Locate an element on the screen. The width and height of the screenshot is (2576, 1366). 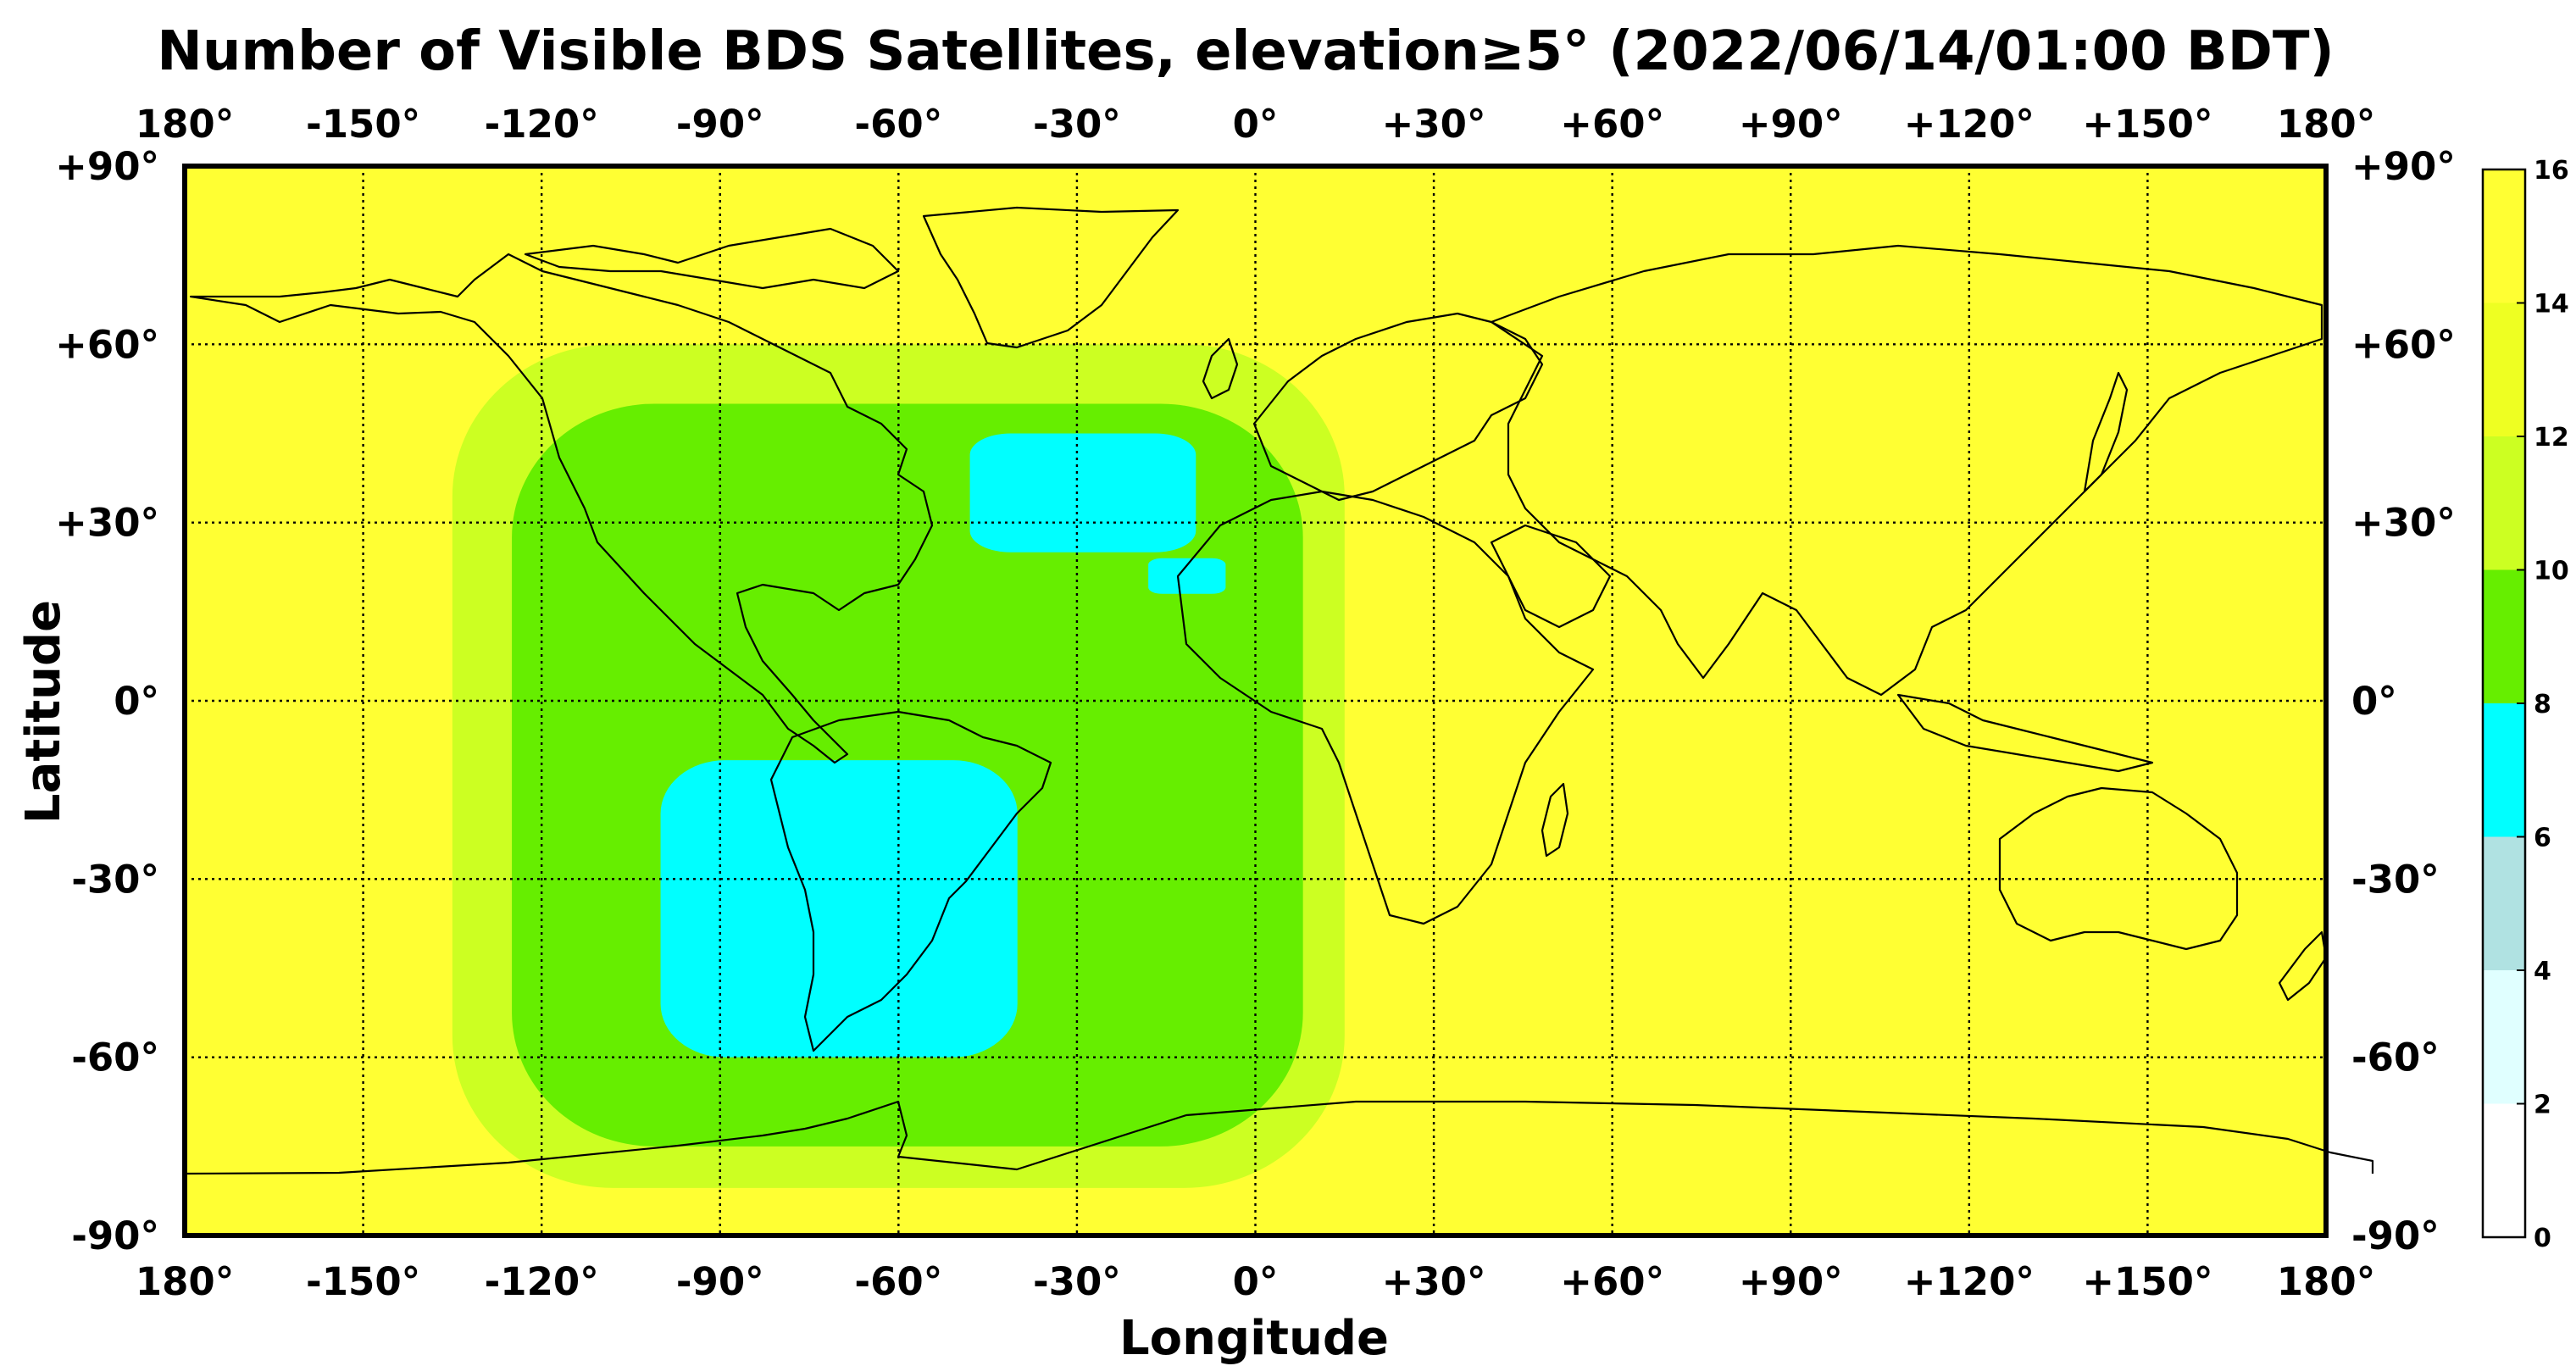
lon-tick-label-top: -120° is located at coordinates (542, 124).